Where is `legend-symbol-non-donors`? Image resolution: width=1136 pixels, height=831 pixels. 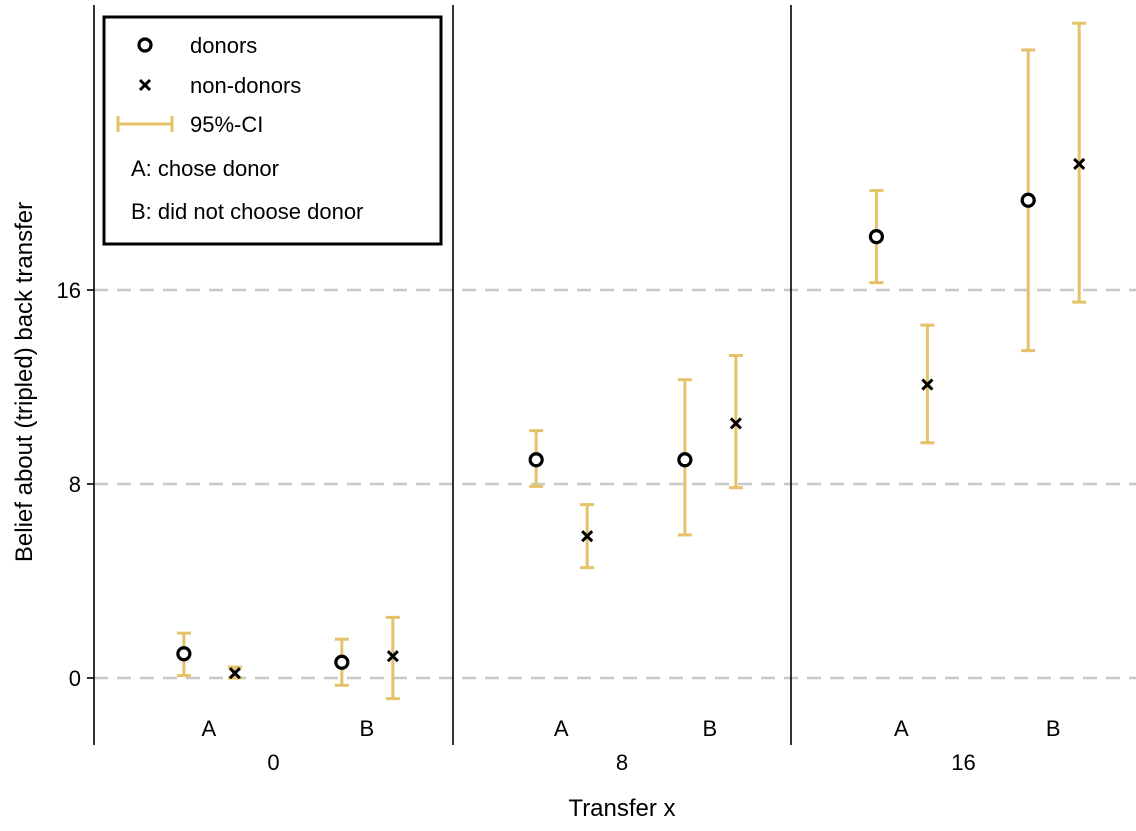 legend-symbol-non-donors is located at coordinates (145, 85).